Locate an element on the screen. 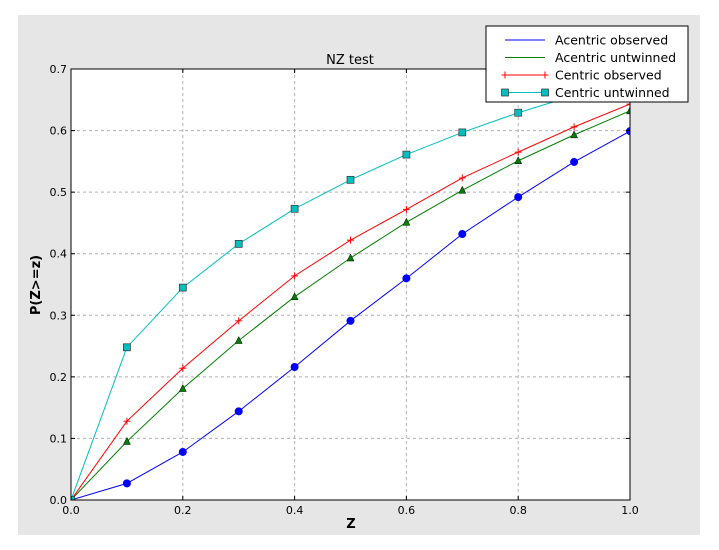  x-tick-label: 0.6 is located at coordinates (407, 510).